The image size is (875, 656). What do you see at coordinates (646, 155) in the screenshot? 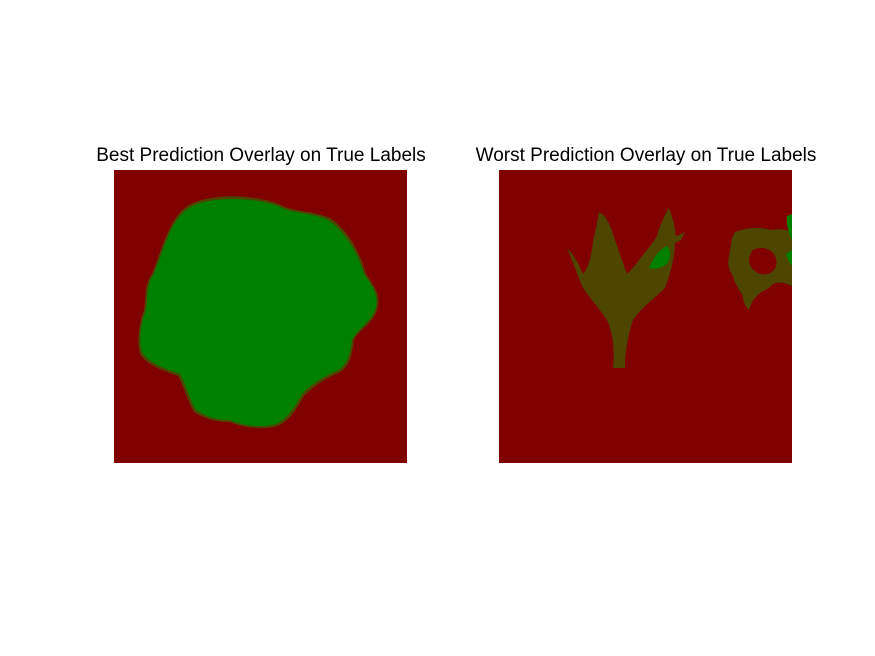
I see `worst-prediction-title: Worst Prediction Overlay on True Labels` at bounding box center [646, 155].